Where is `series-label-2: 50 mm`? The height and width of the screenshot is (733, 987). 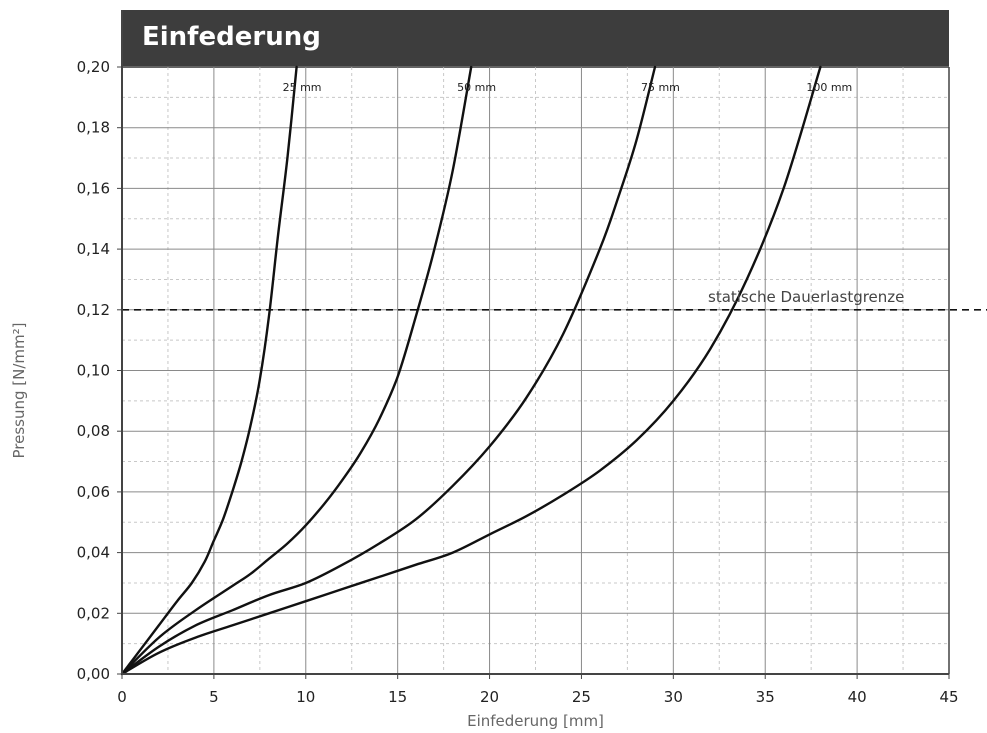
series-label-2: 50 mm is located at coordinates (476, 87).